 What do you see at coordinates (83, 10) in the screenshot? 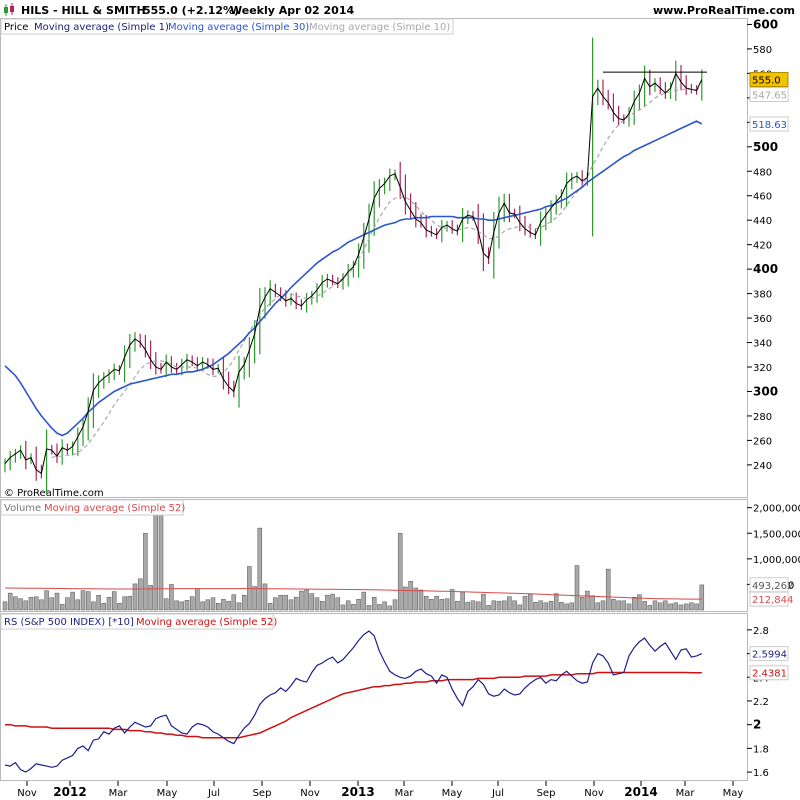
I see `symbol-title: HILS - HILL & SMITH` at bounding box center [83, 10].